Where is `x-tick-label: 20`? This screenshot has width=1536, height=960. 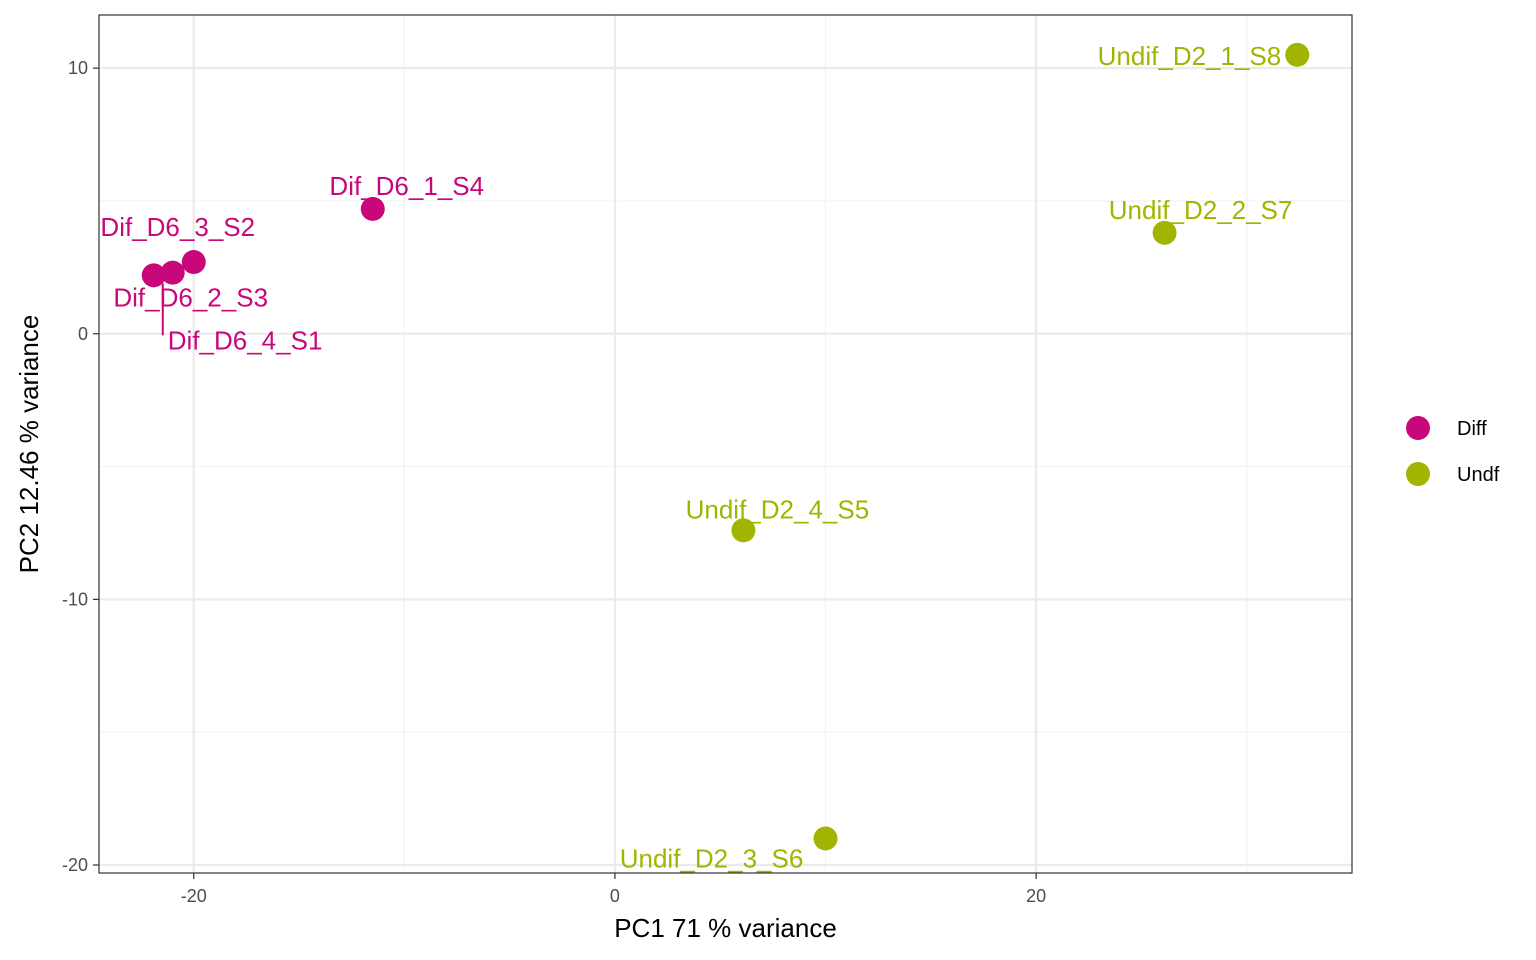 x-tick-label: 20 is located at coordinates (1036, 896).